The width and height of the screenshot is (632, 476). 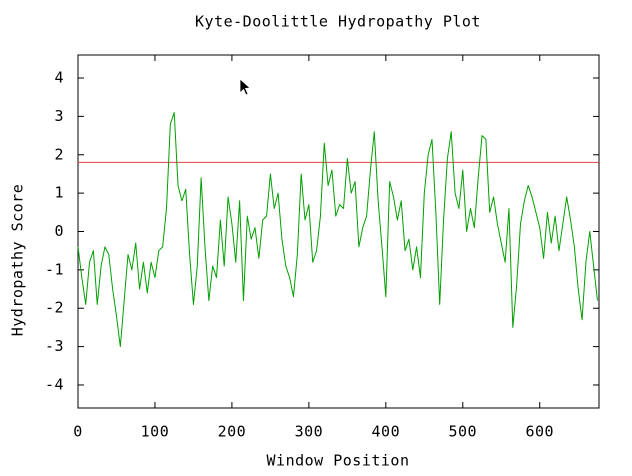 I want to click on y-tick-label: 0, so click(x=59, y=231).